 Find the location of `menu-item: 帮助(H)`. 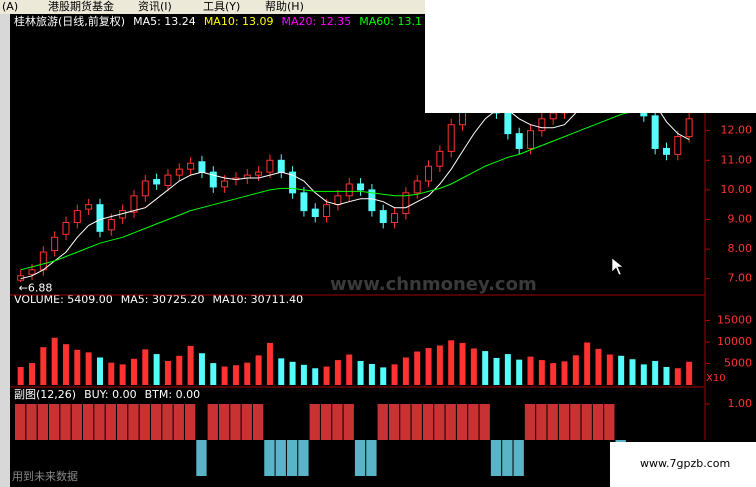

menu-item: 帮助(H) is located at coordinates (284, 6).